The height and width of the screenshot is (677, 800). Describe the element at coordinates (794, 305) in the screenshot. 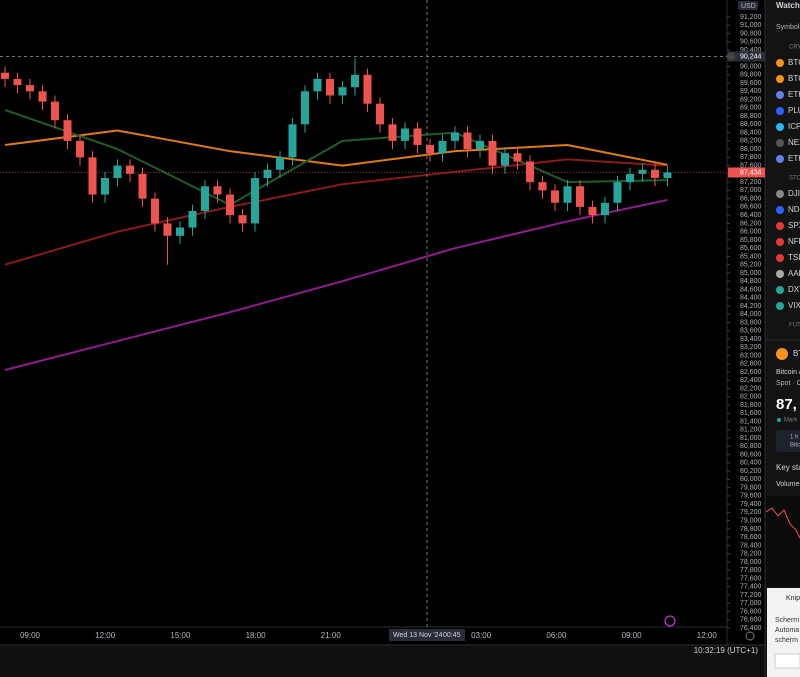

I see `symbol-name: VIX` at that location.